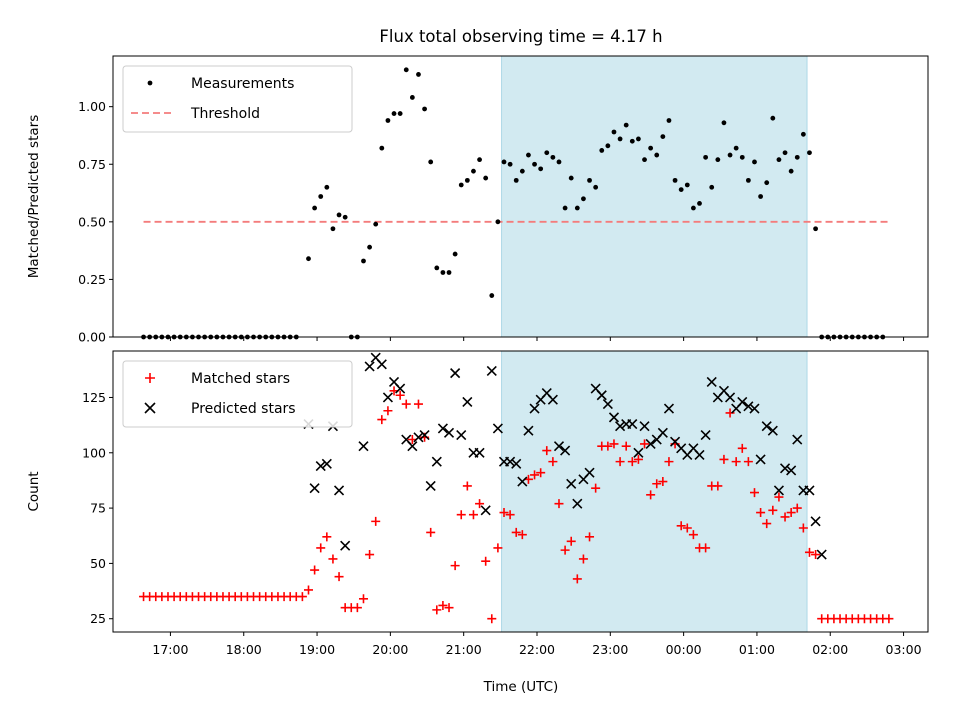 Image resolution: width=960 pixels, height=720 pixels. I want to click on legend-label: Matched stars, so click(240, 379).